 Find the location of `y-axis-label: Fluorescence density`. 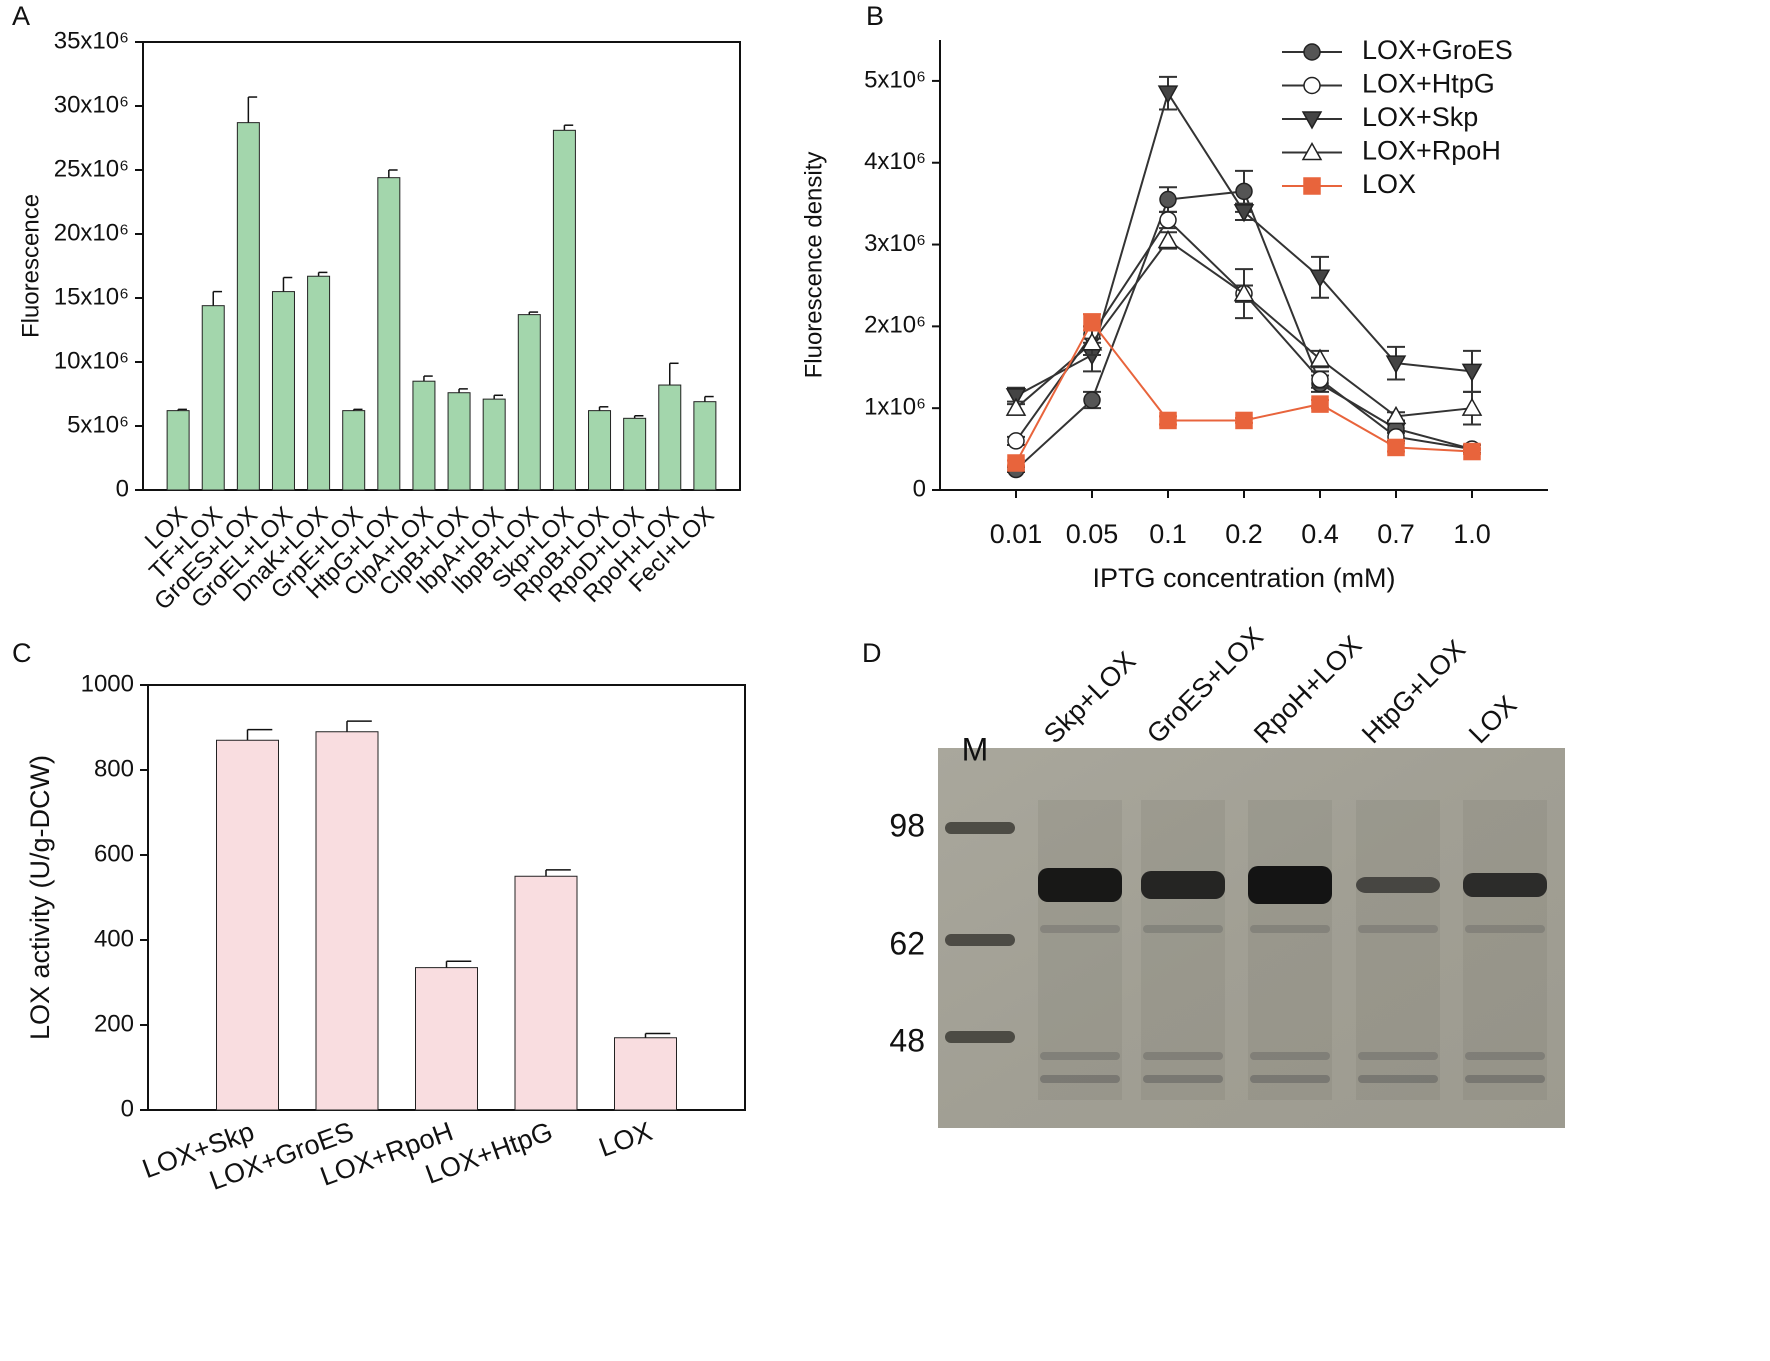

y-axis-label: Fluorescence density is located at coordinates (813, 265).